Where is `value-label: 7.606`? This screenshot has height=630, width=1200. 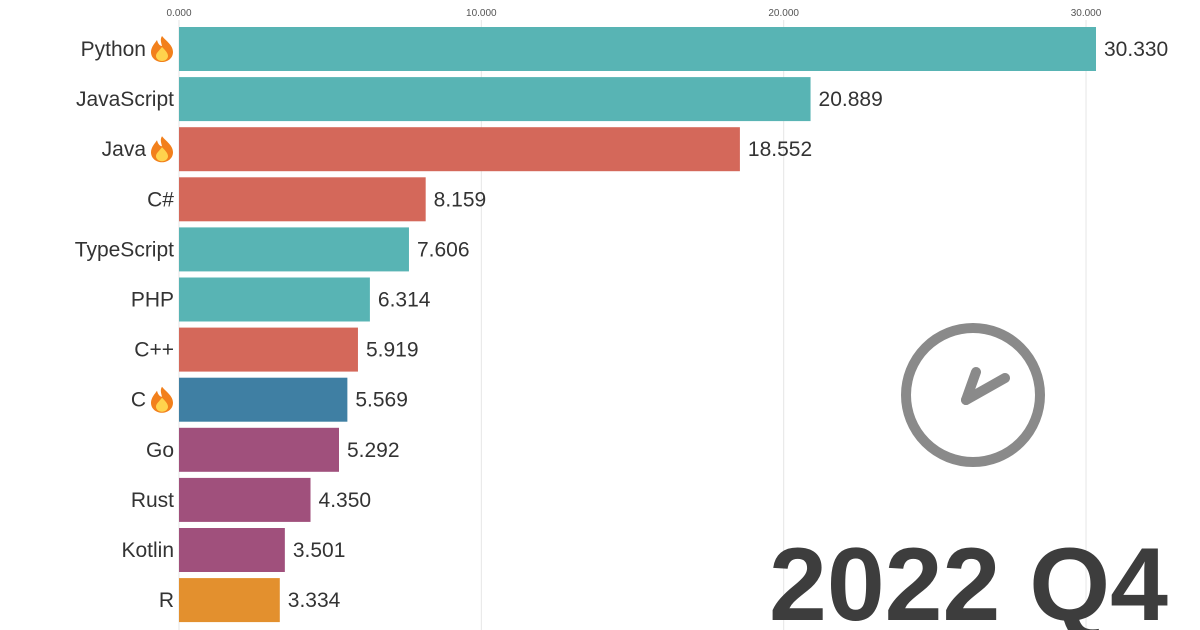 value-label: 7.606 is located at coordinates (443, 249).